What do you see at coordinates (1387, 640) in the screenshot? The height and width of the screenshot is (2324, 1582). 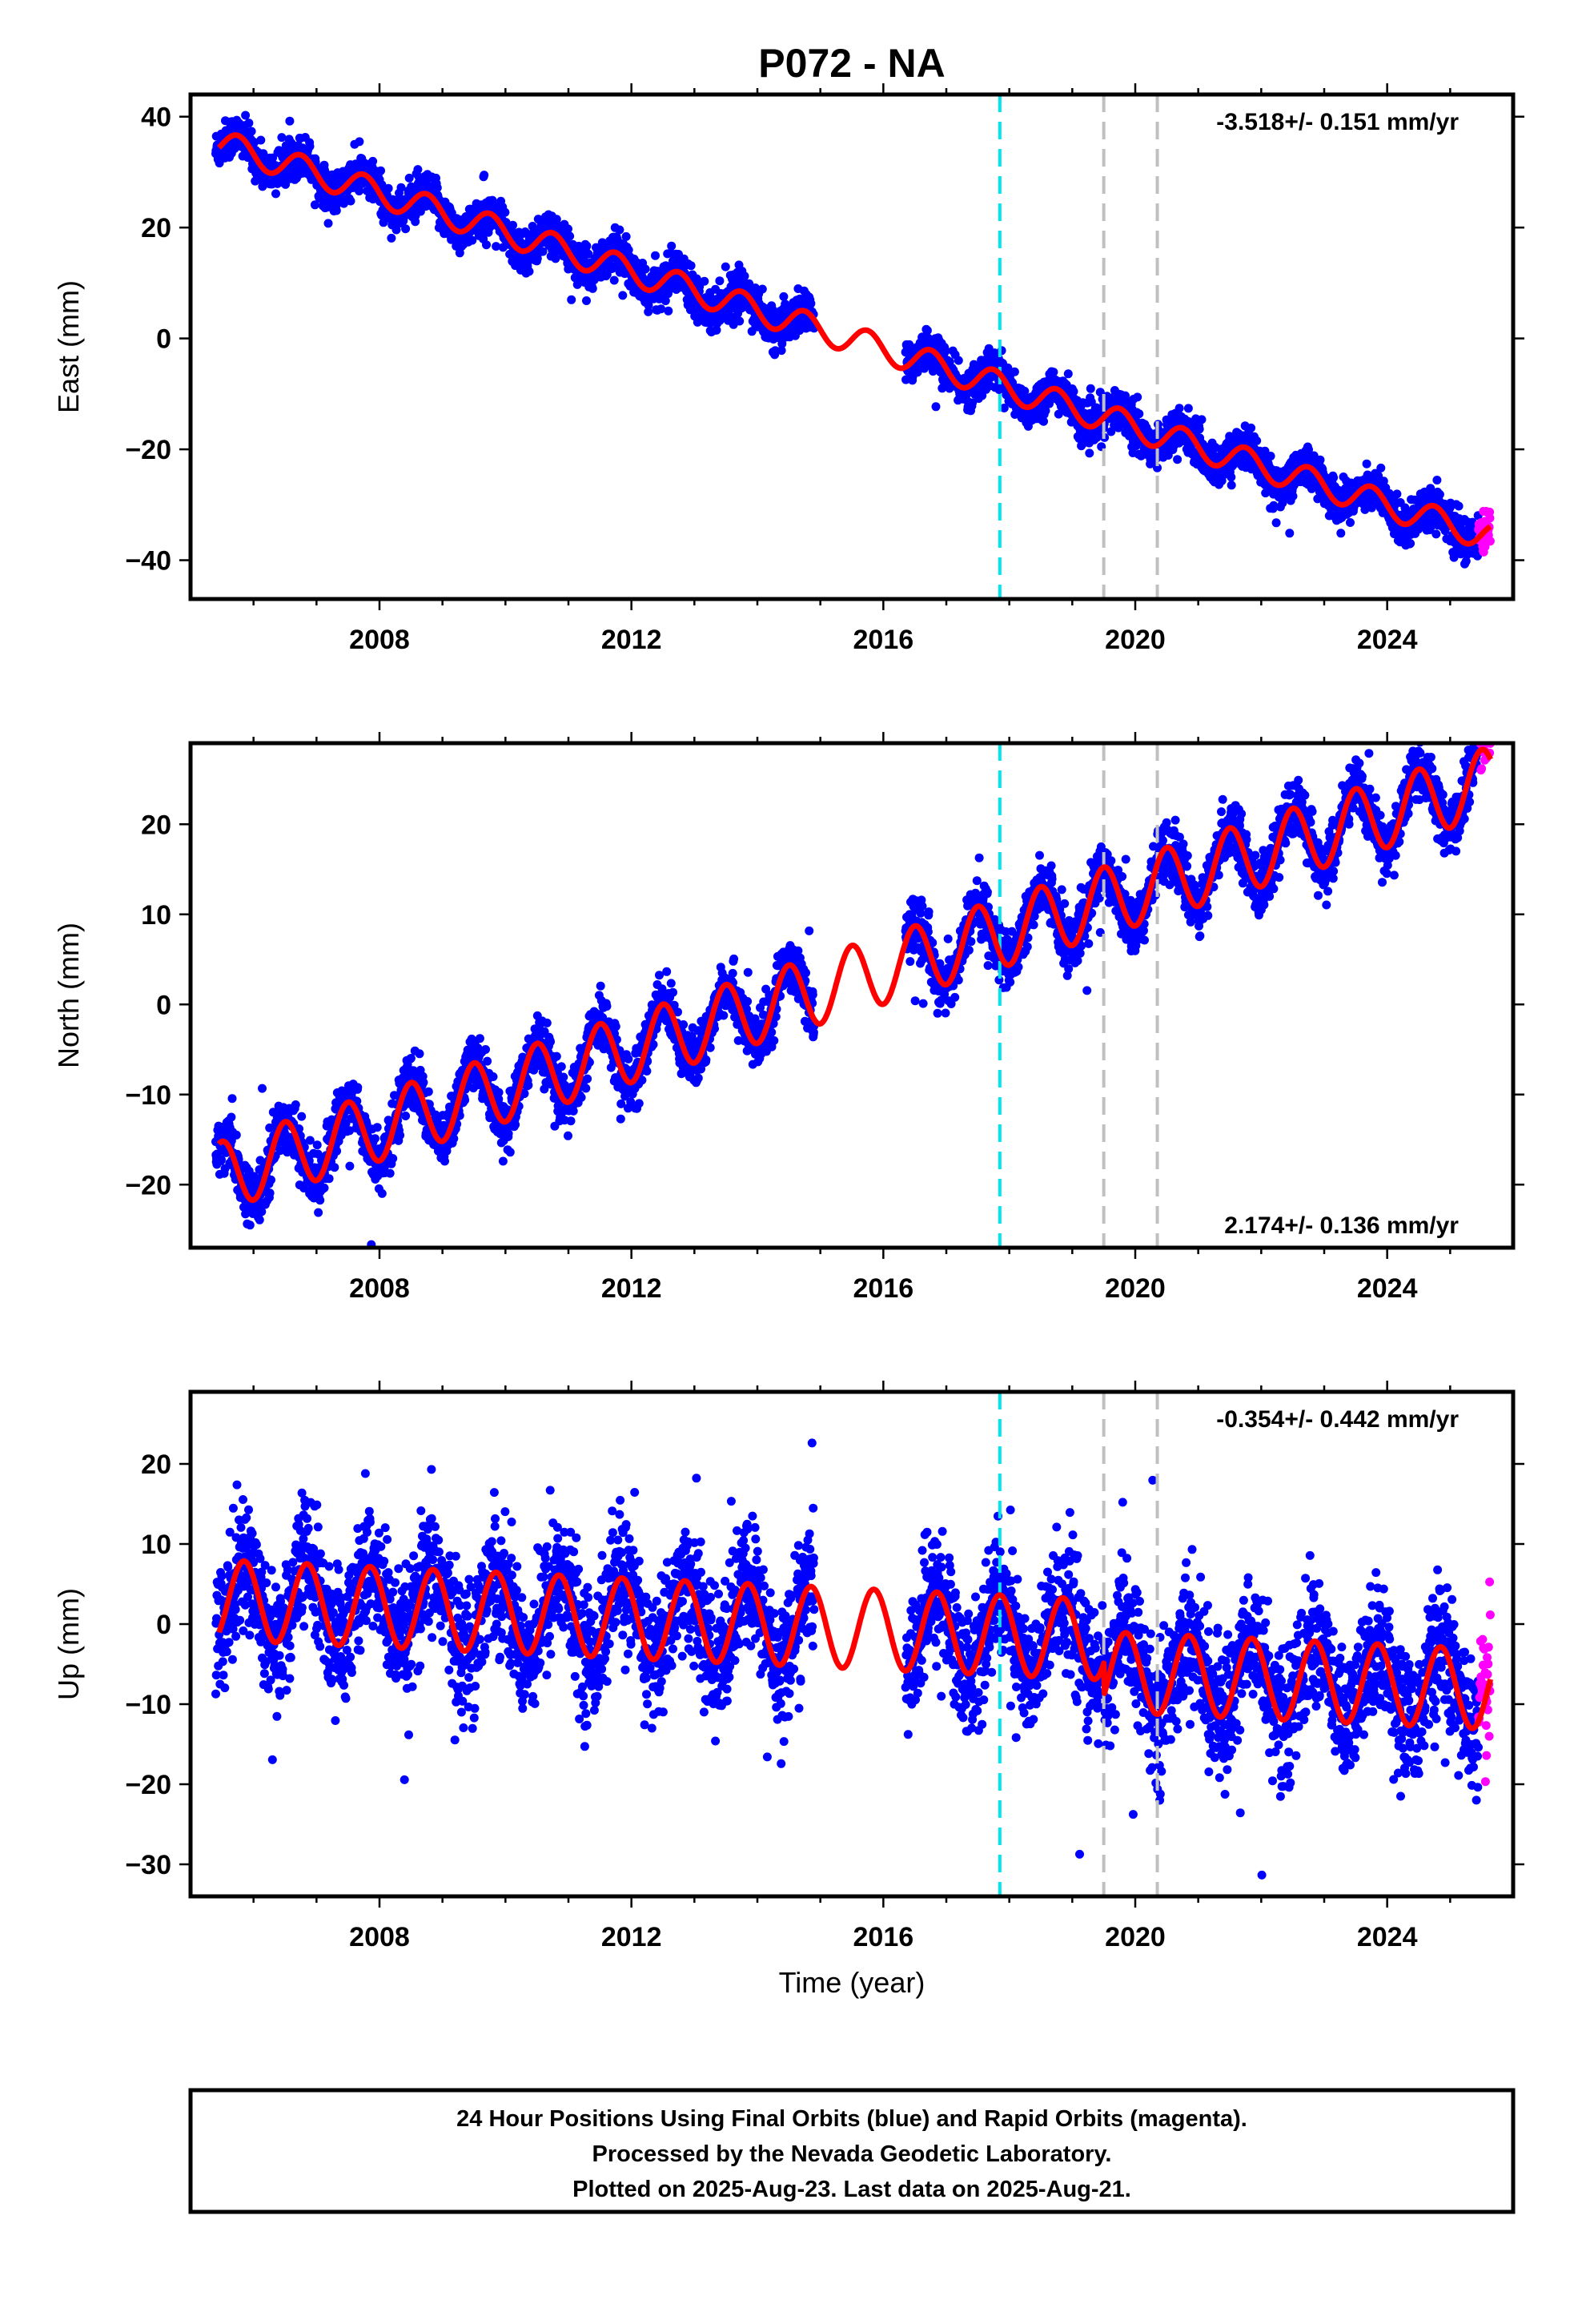 I see `x-tick-label: 2024` at bounding box center [1387, 640].